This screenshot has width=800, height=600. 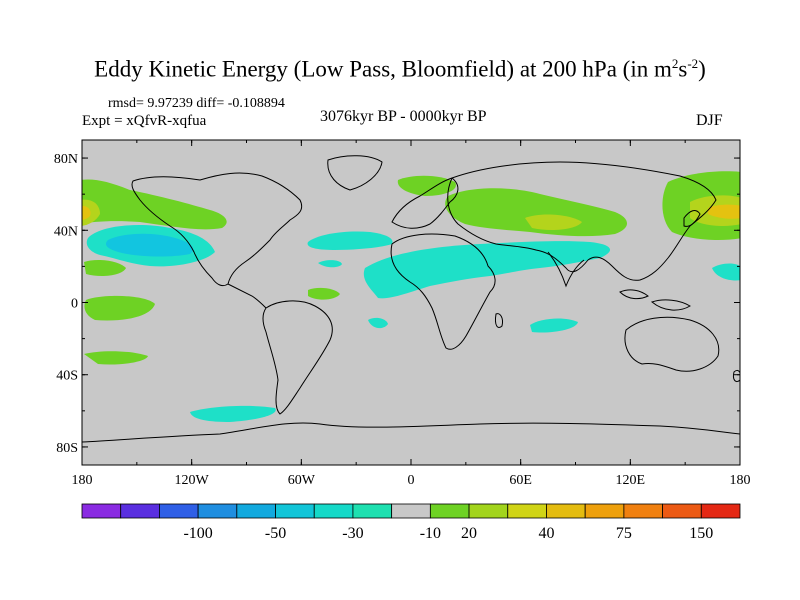 What do you see at coordinates (631, 480) in the screenshot?
I see `lon-label: 120E` at bounding box center [631, 480].